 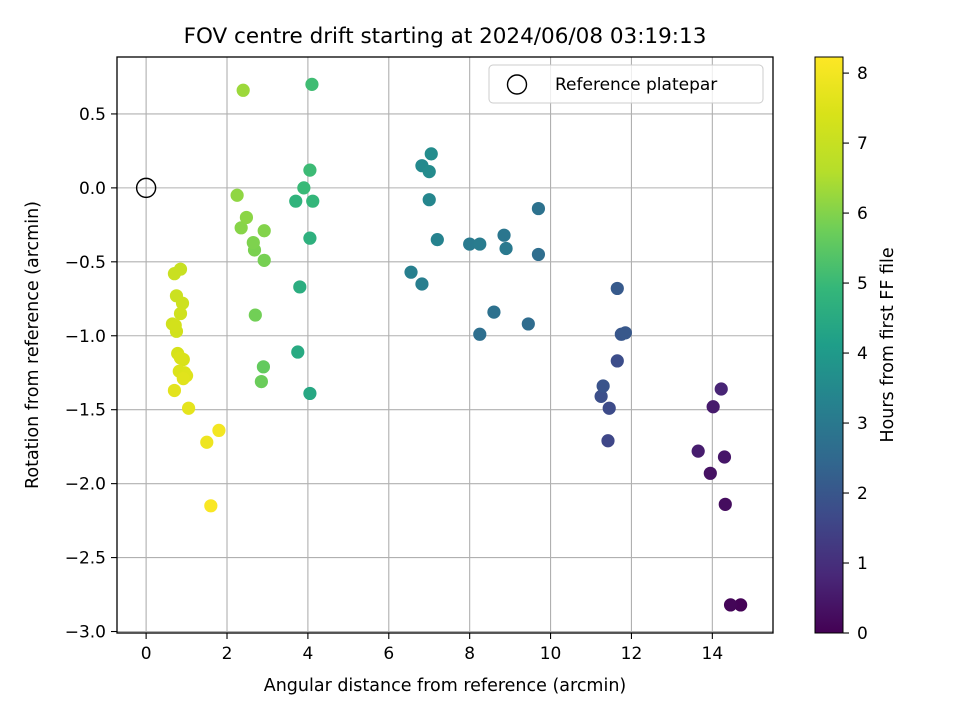 I want to click on legend: Reference platepar, so click(x=626, y=84).